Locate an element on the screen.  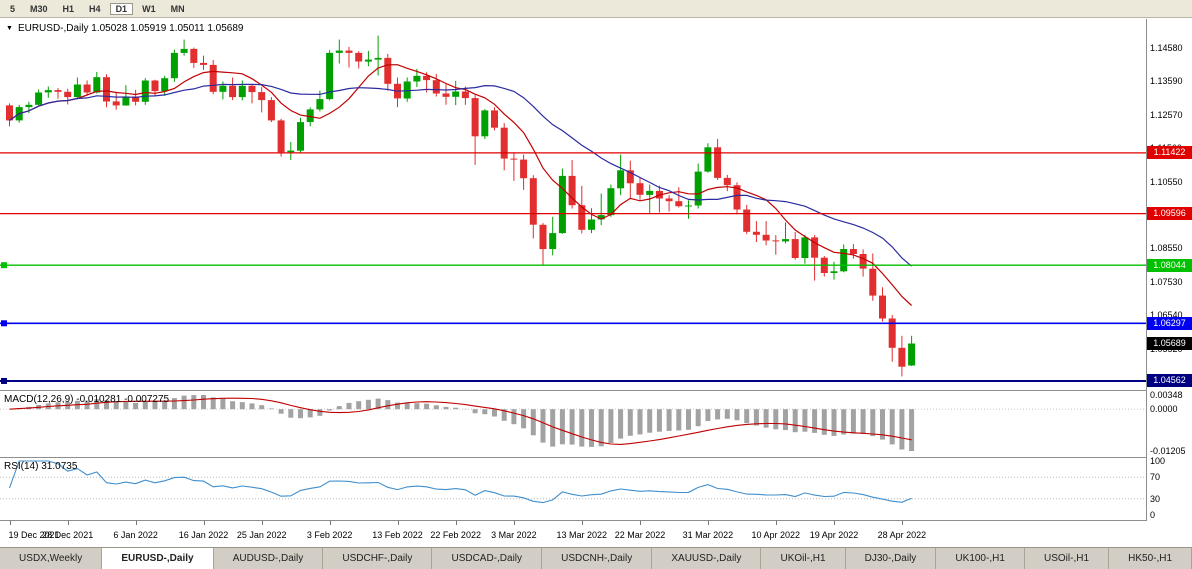
chart-tab-usdxweekly: USDX,Weekly is located at coordinates (51, 558).